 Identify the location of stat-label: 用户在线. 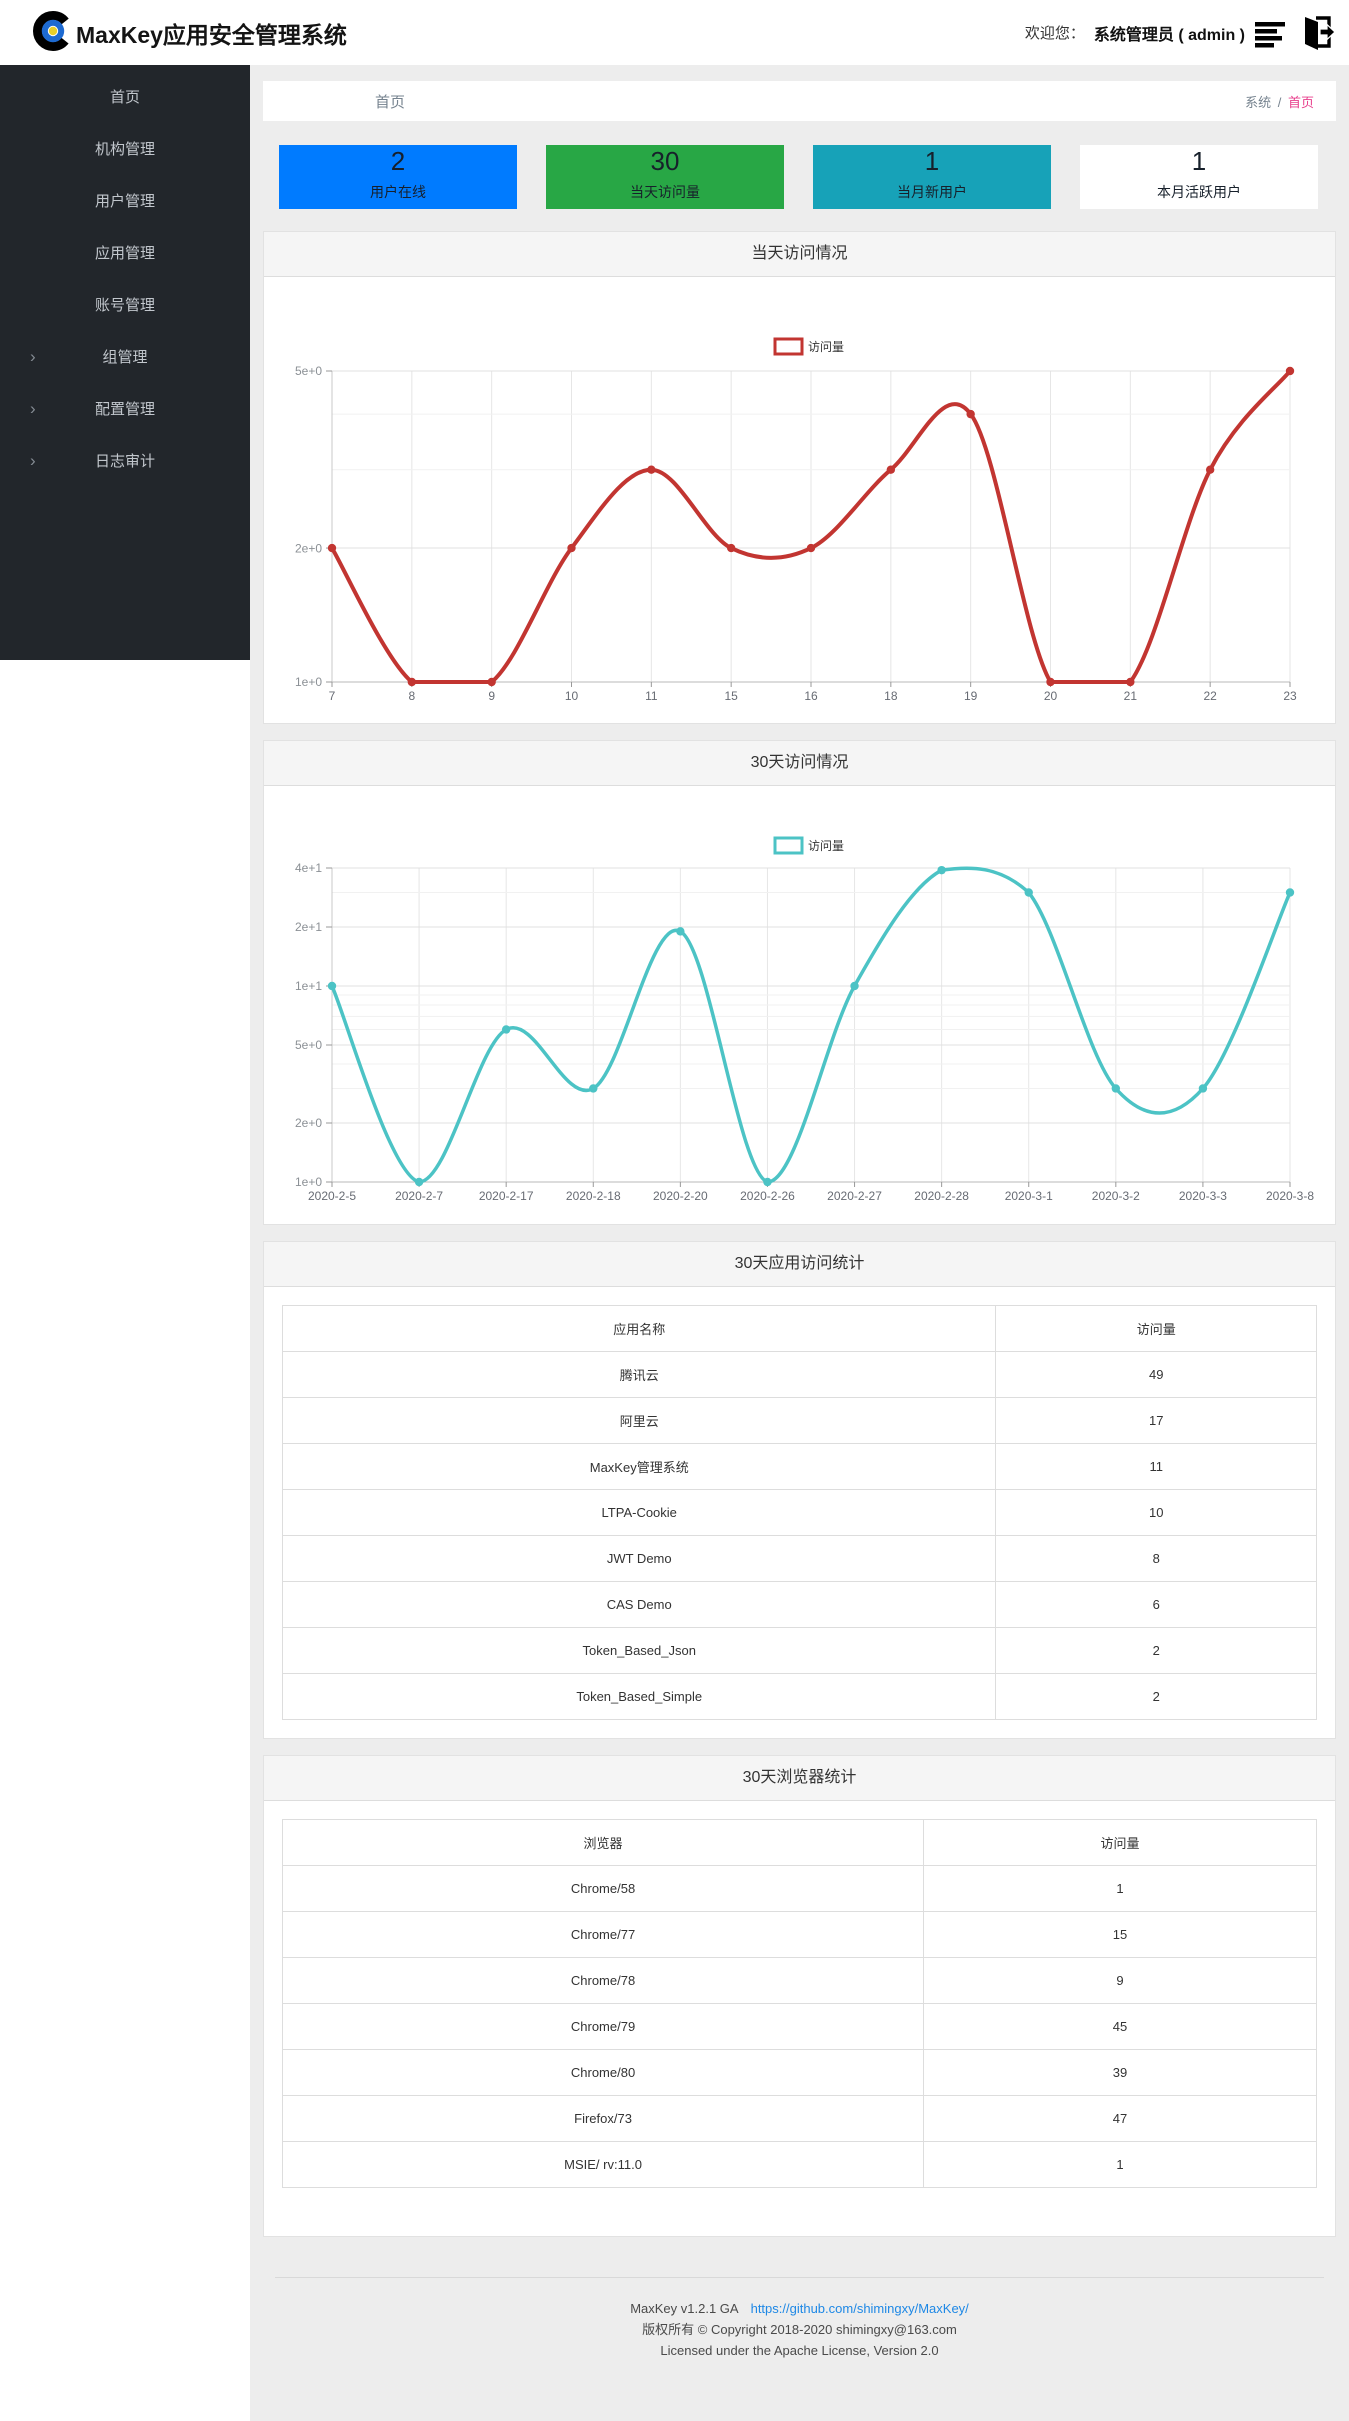
(398, 192).